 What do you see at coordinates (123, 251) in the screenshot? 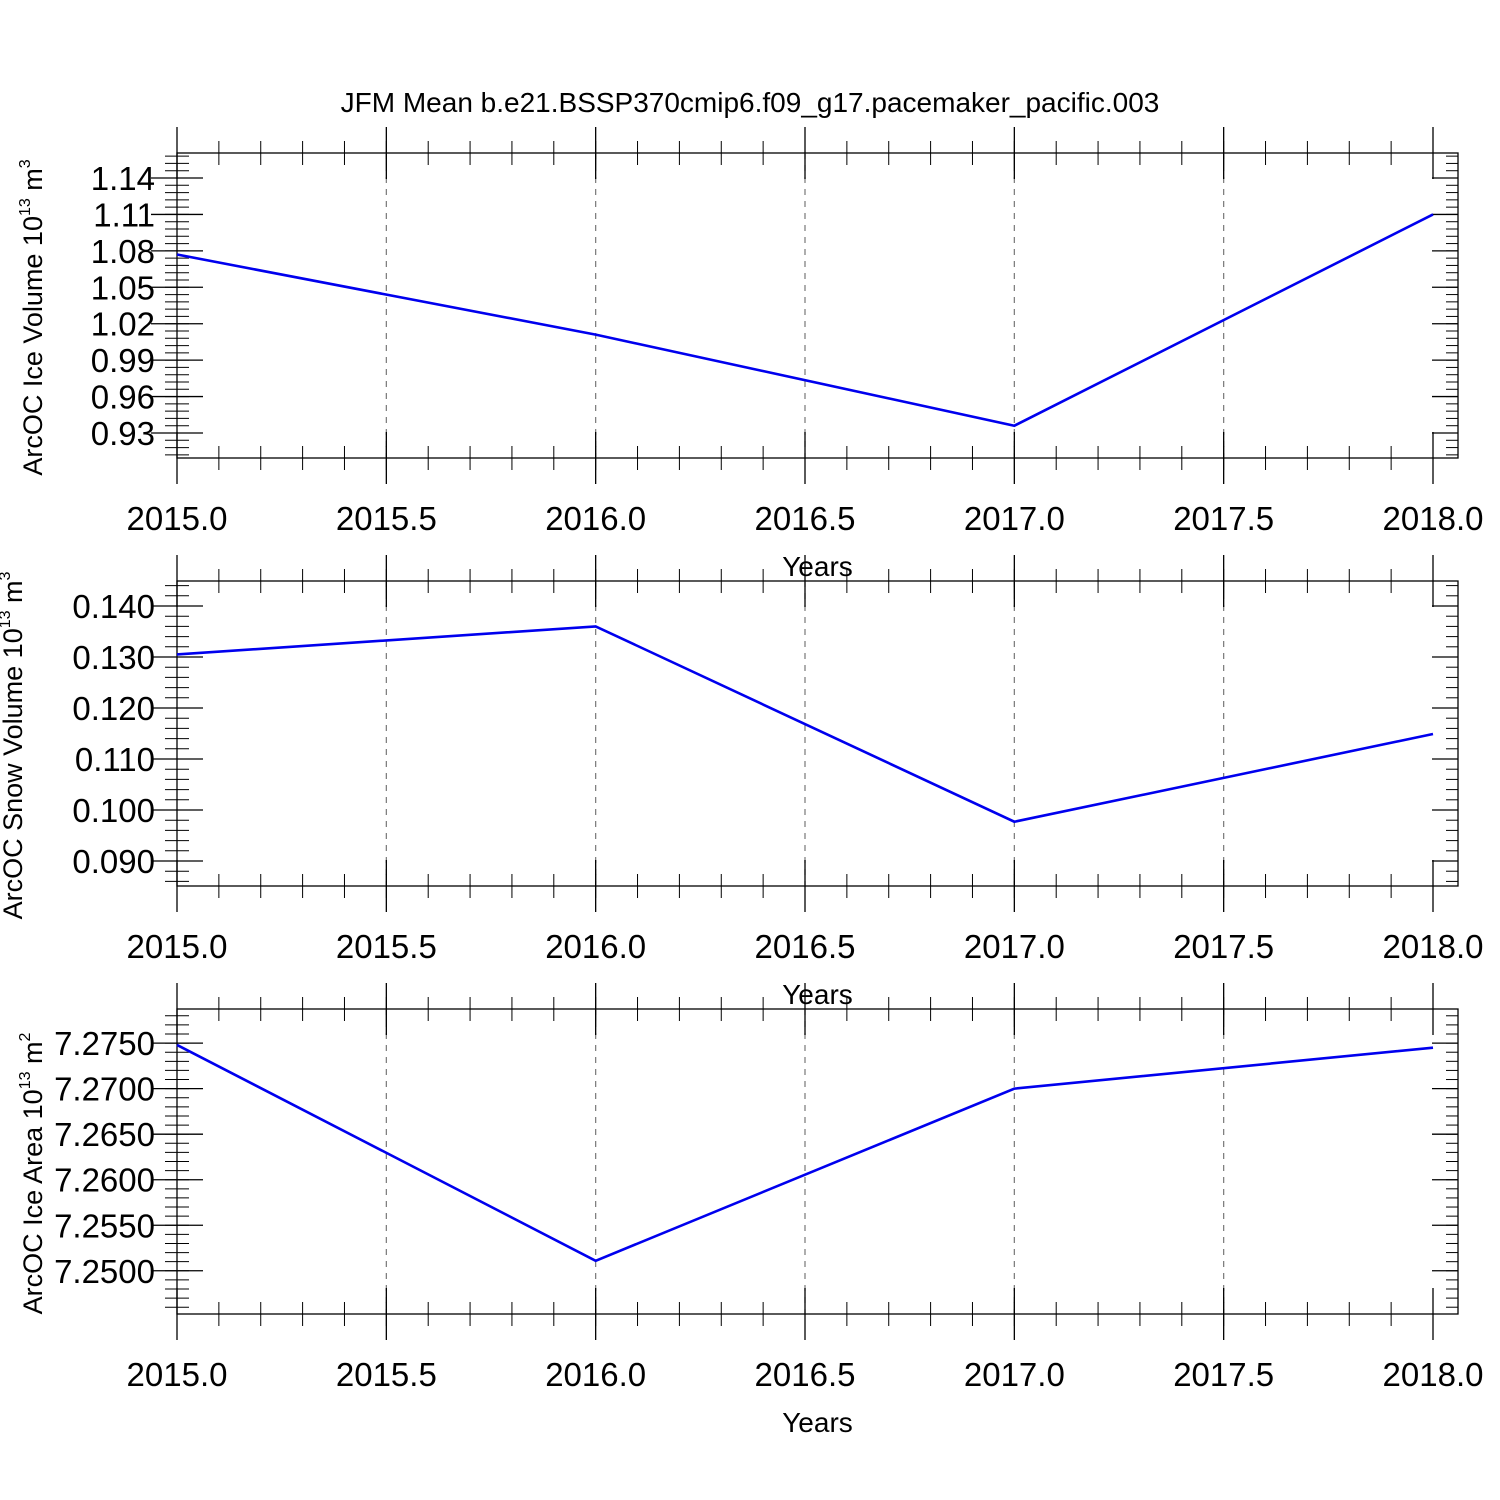
I see `y-tick-label: 1.08` at bounding box center [123, 251].